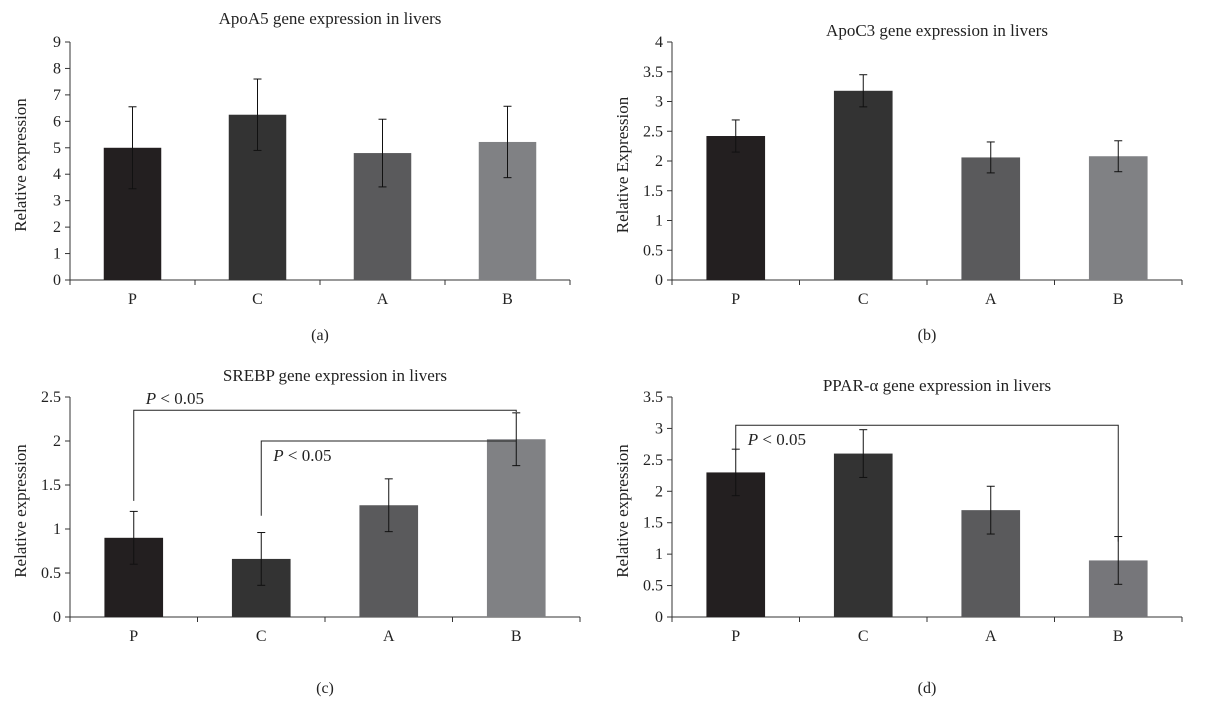 Image resolution: width=1213 pixels, height=716 pixels. What do you see at coordinates (57, 68) in the screenshot?
I see `y-tick-label: 8` at bounding box center [57, 68].